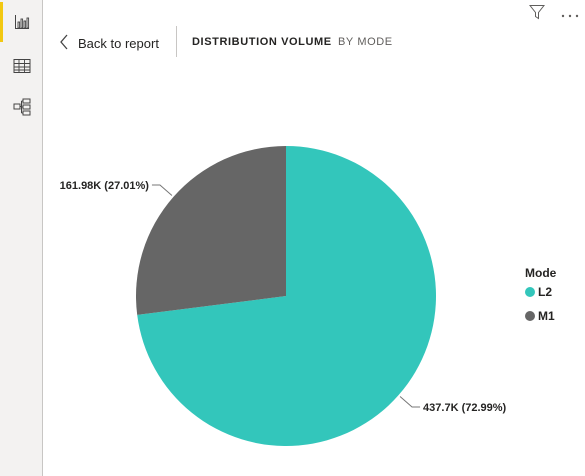 The image size is (585, 476). I want to click on leader-line-m1, so click(162, 190).